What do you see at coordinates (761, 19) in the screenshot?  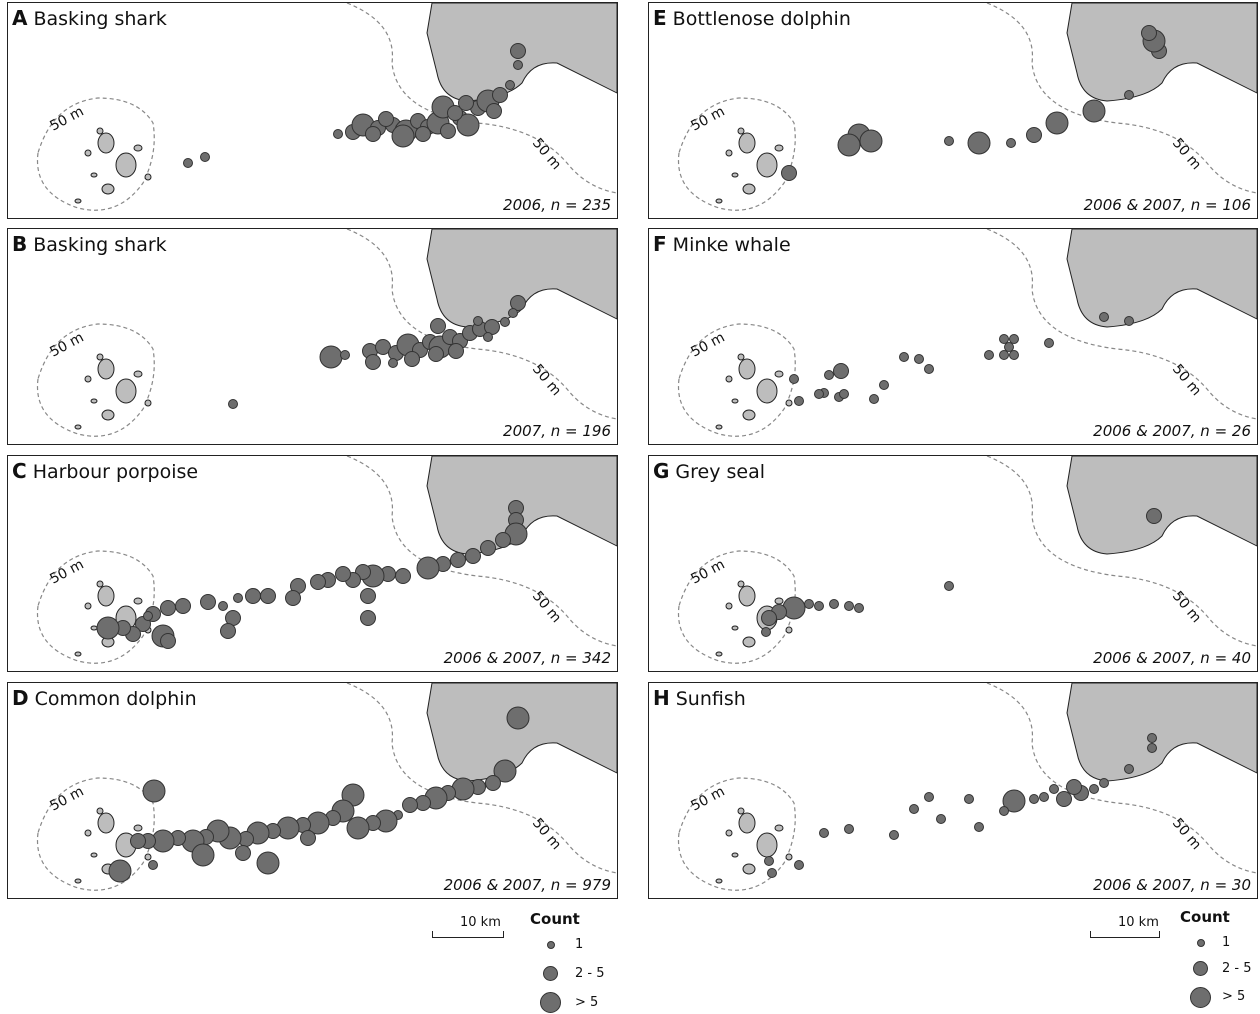 I see `species-name: Bottlenose dolphin` at bounding box center [761, 19].